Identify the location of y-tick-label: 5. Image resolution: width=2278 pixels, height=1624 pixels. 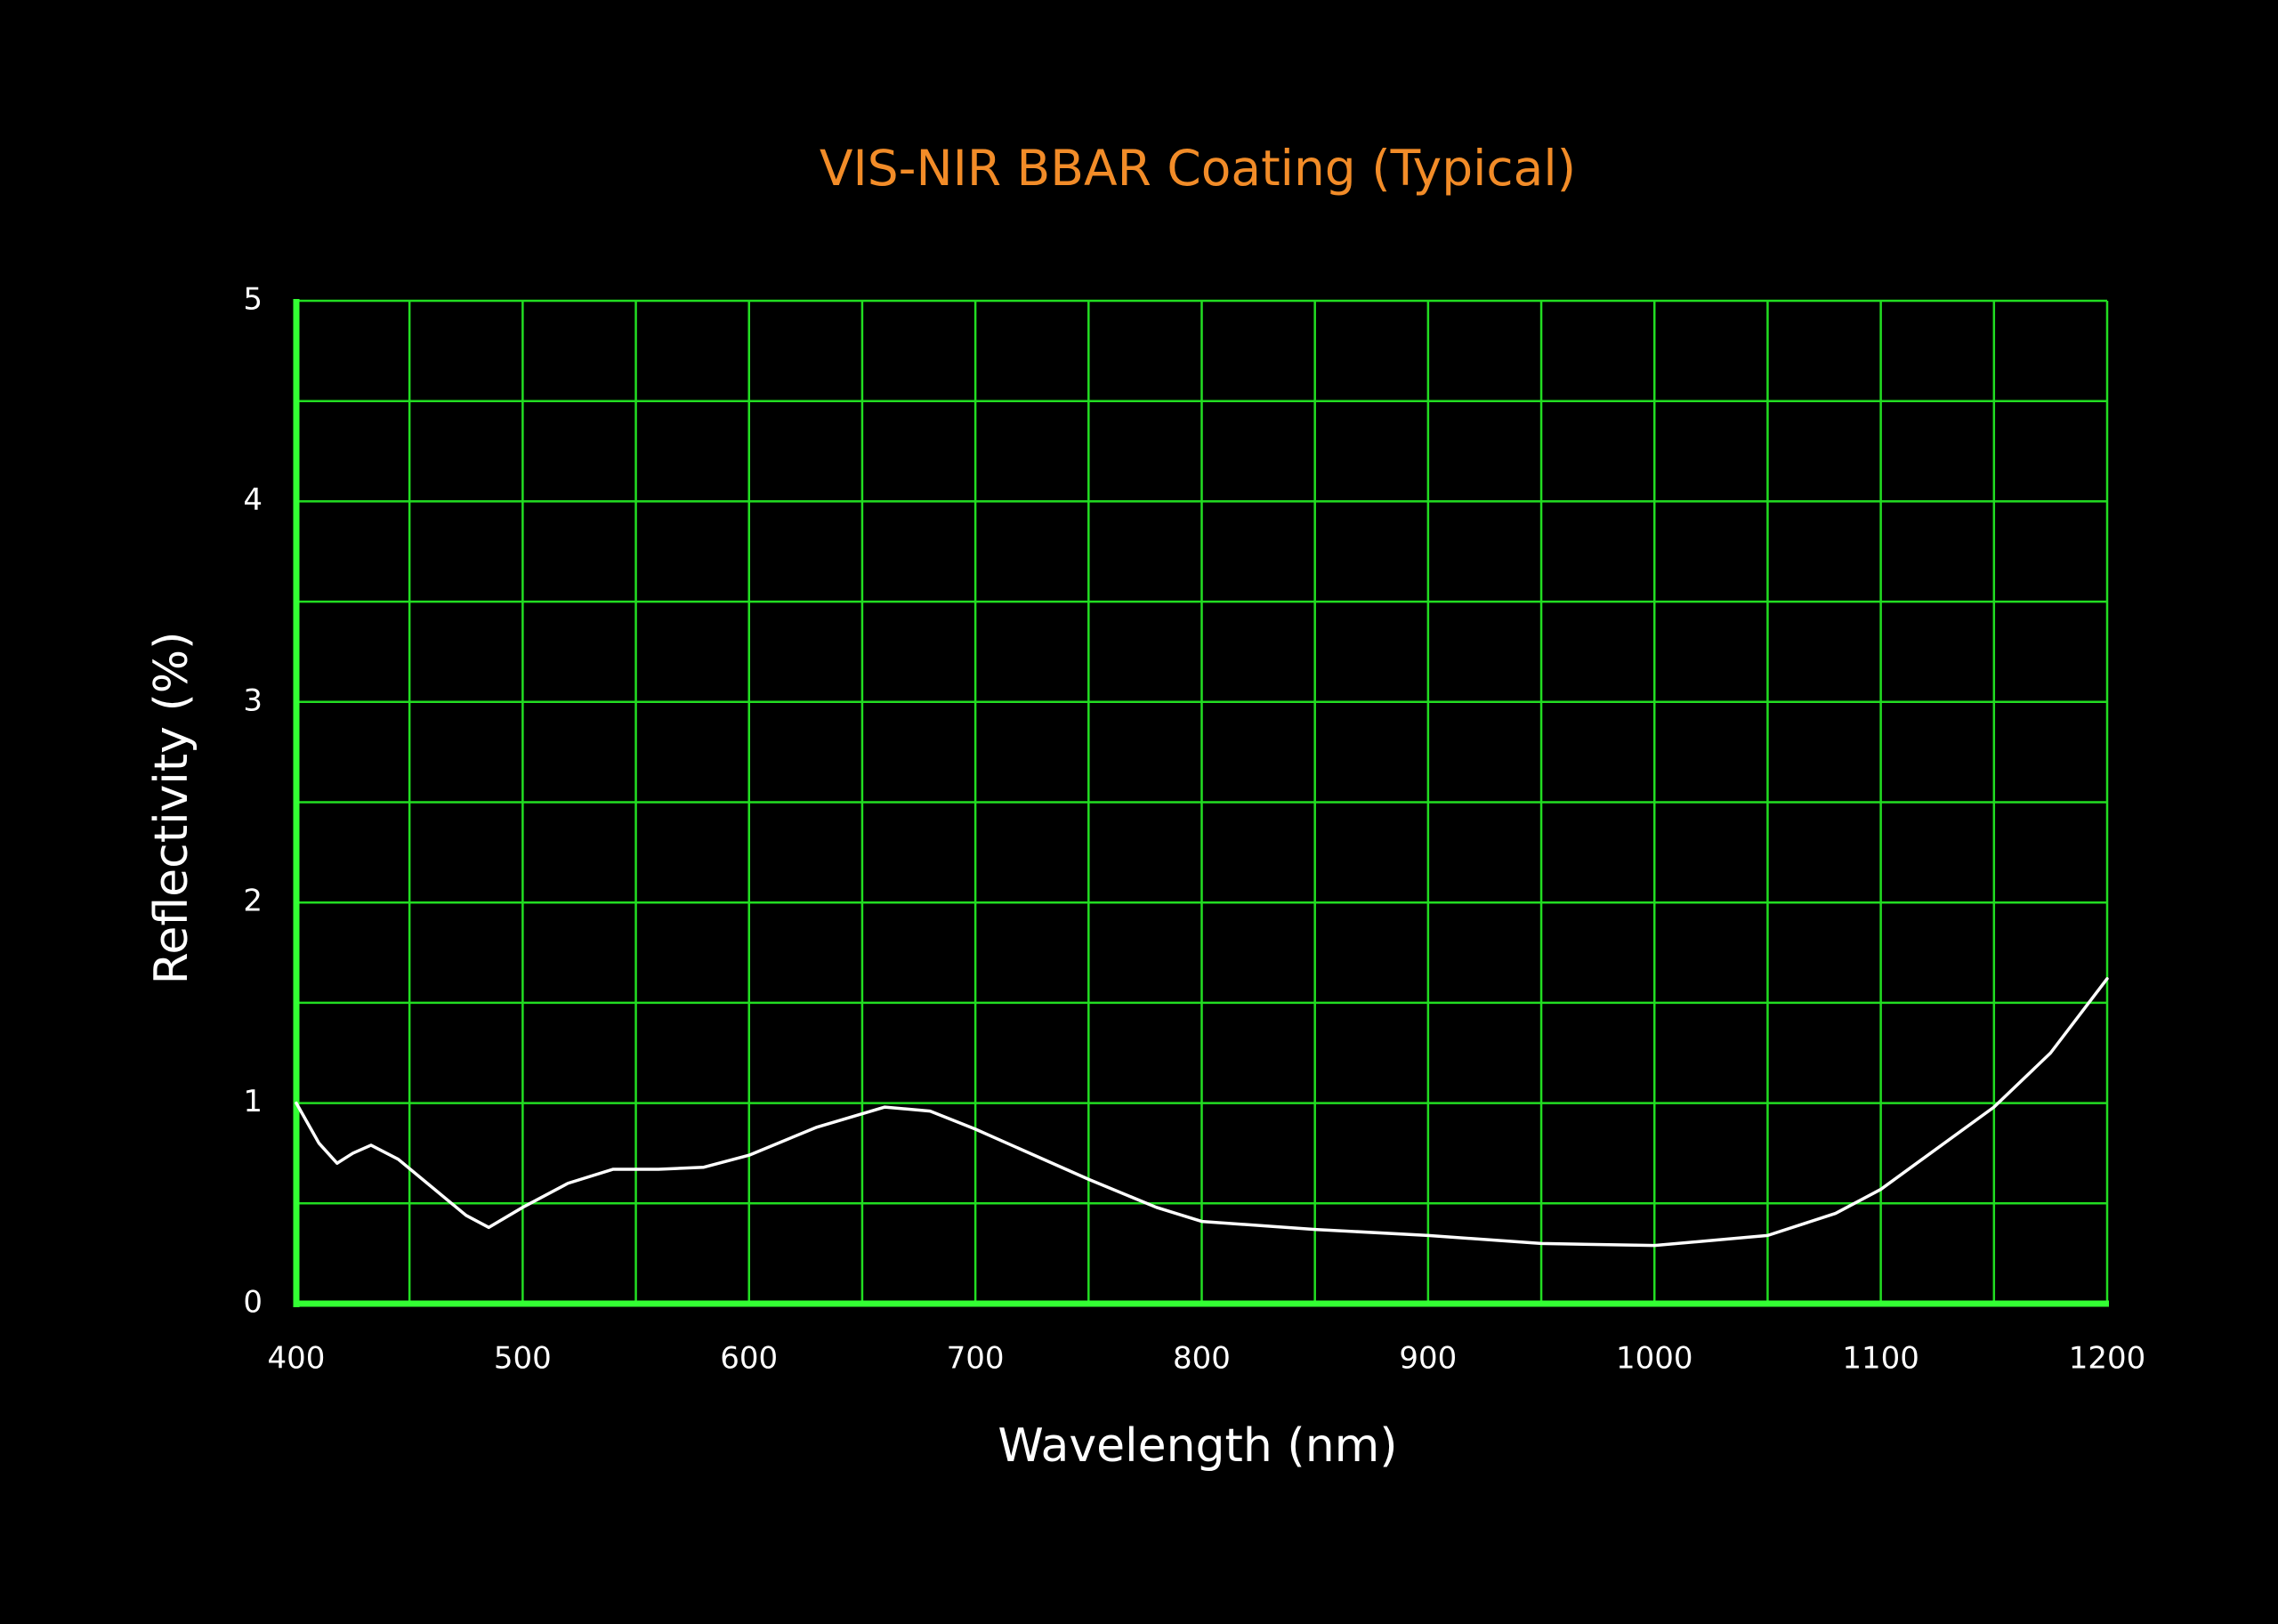
(253, 300).